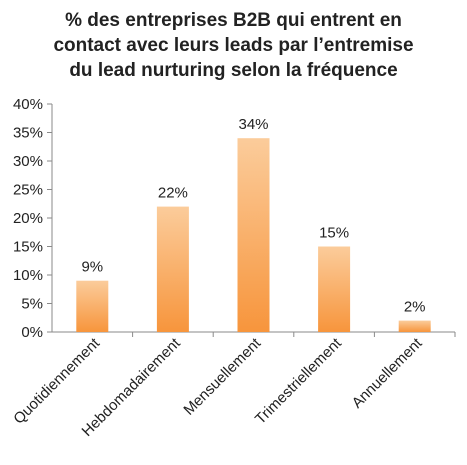 This screenshot has height=465, width=467. What do you see at coordinates (28, 190) in the screenshot?
I see `y-tick-label: 25%` at bounding box center [28, 190].